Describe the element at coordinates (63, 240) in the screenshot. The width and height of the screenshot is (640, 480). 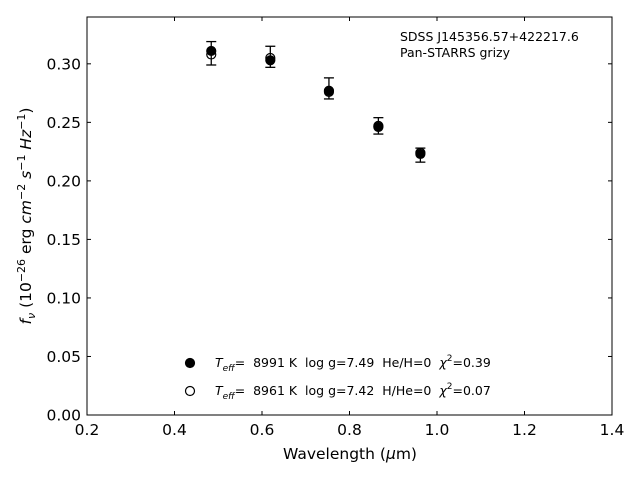
I see `y-tick-label: 0.15` at that location.